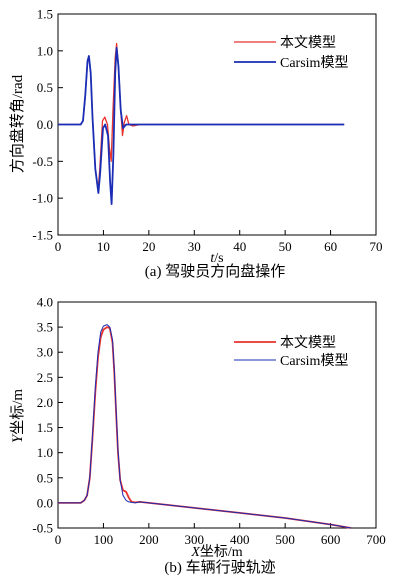  I want to click on y-tick-label: -1.0, so click(42, 198).